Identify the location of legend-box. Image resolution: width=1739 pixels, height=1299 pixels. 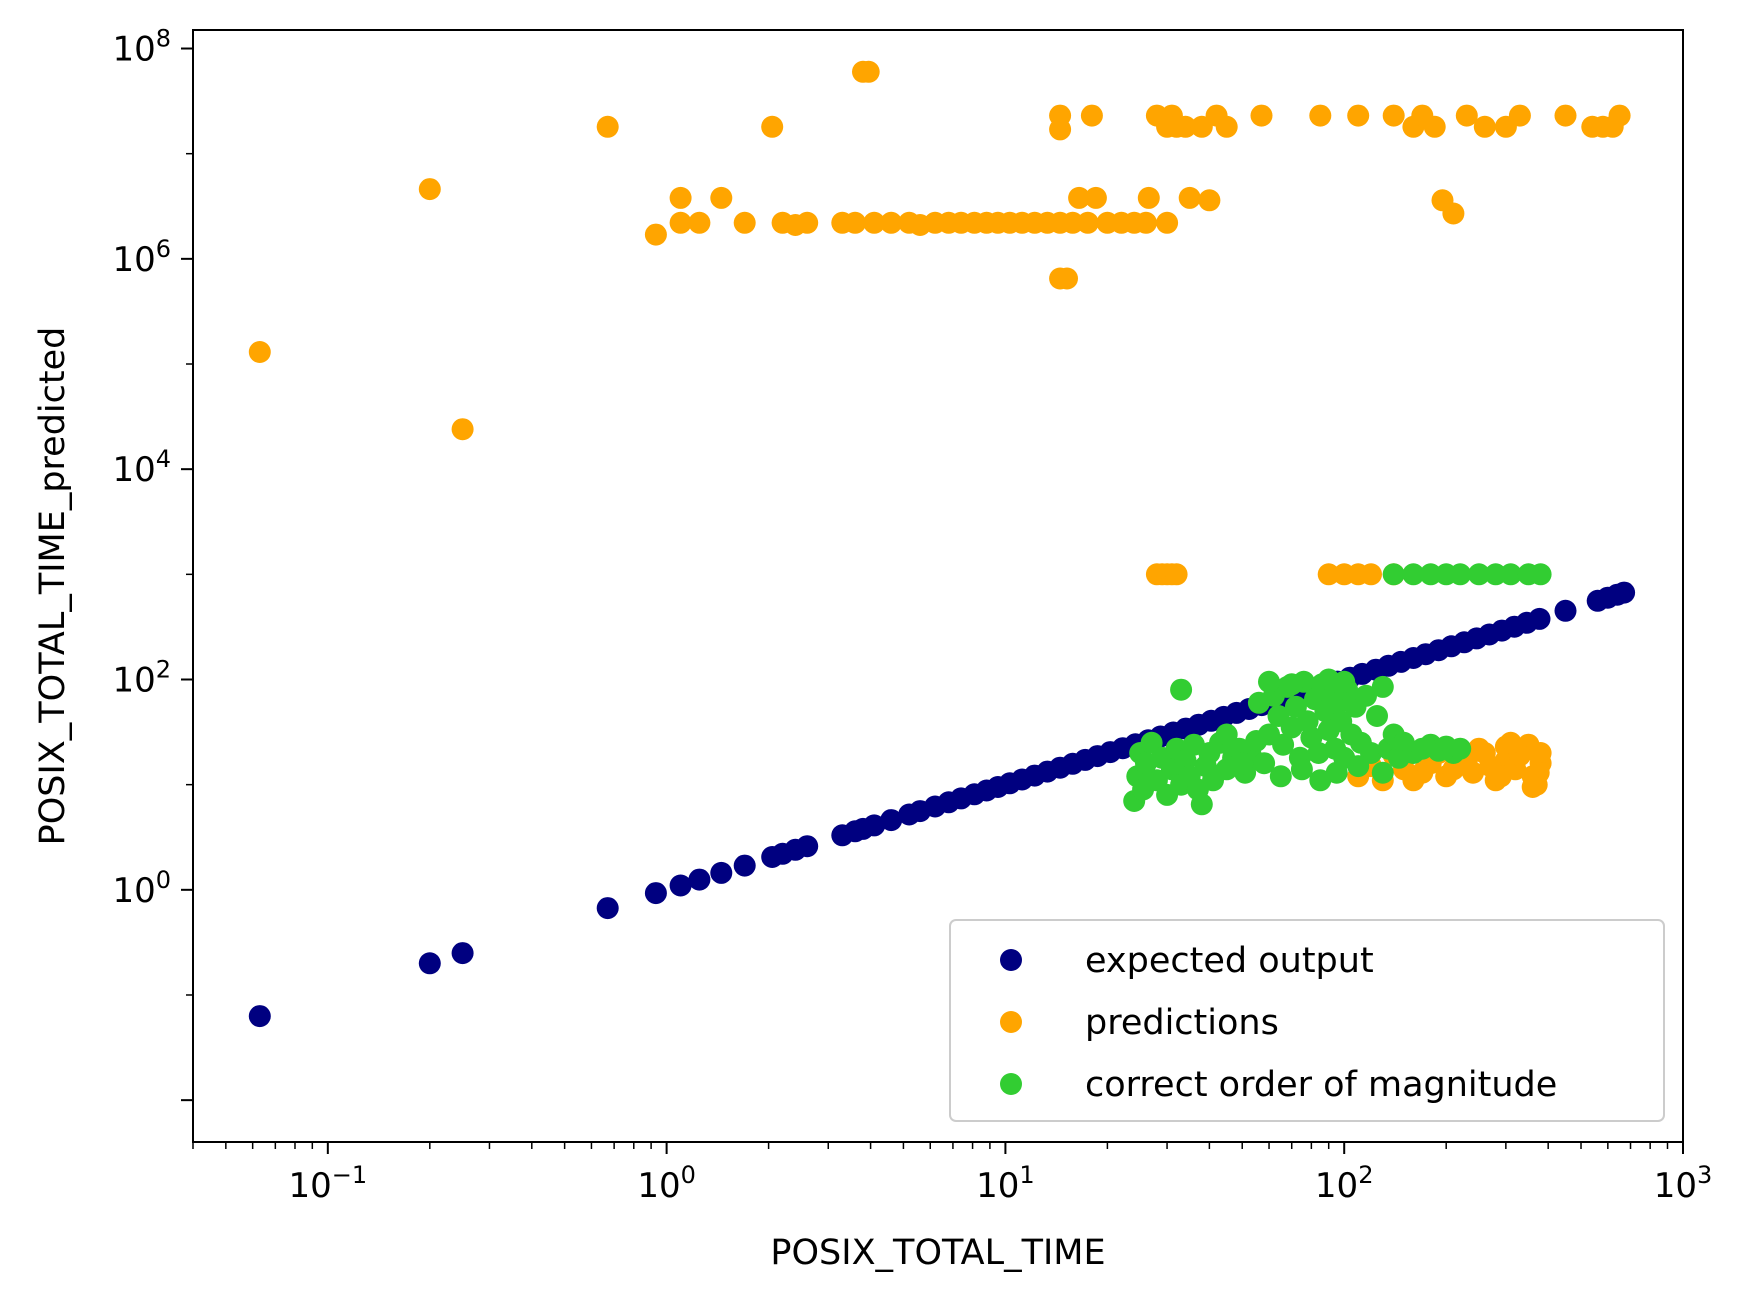
(1307, 1020).